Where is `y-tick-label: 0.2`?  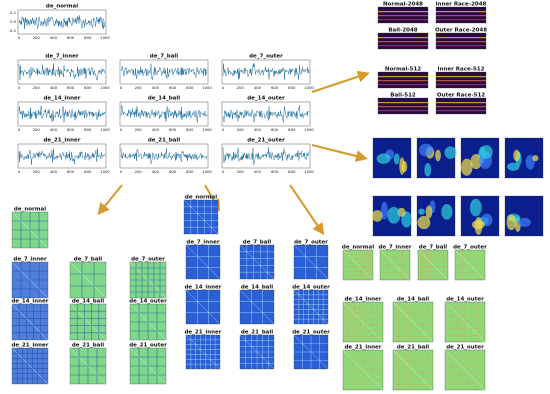 y-tick-label: 0.2 is located at coordinates (13, 12).